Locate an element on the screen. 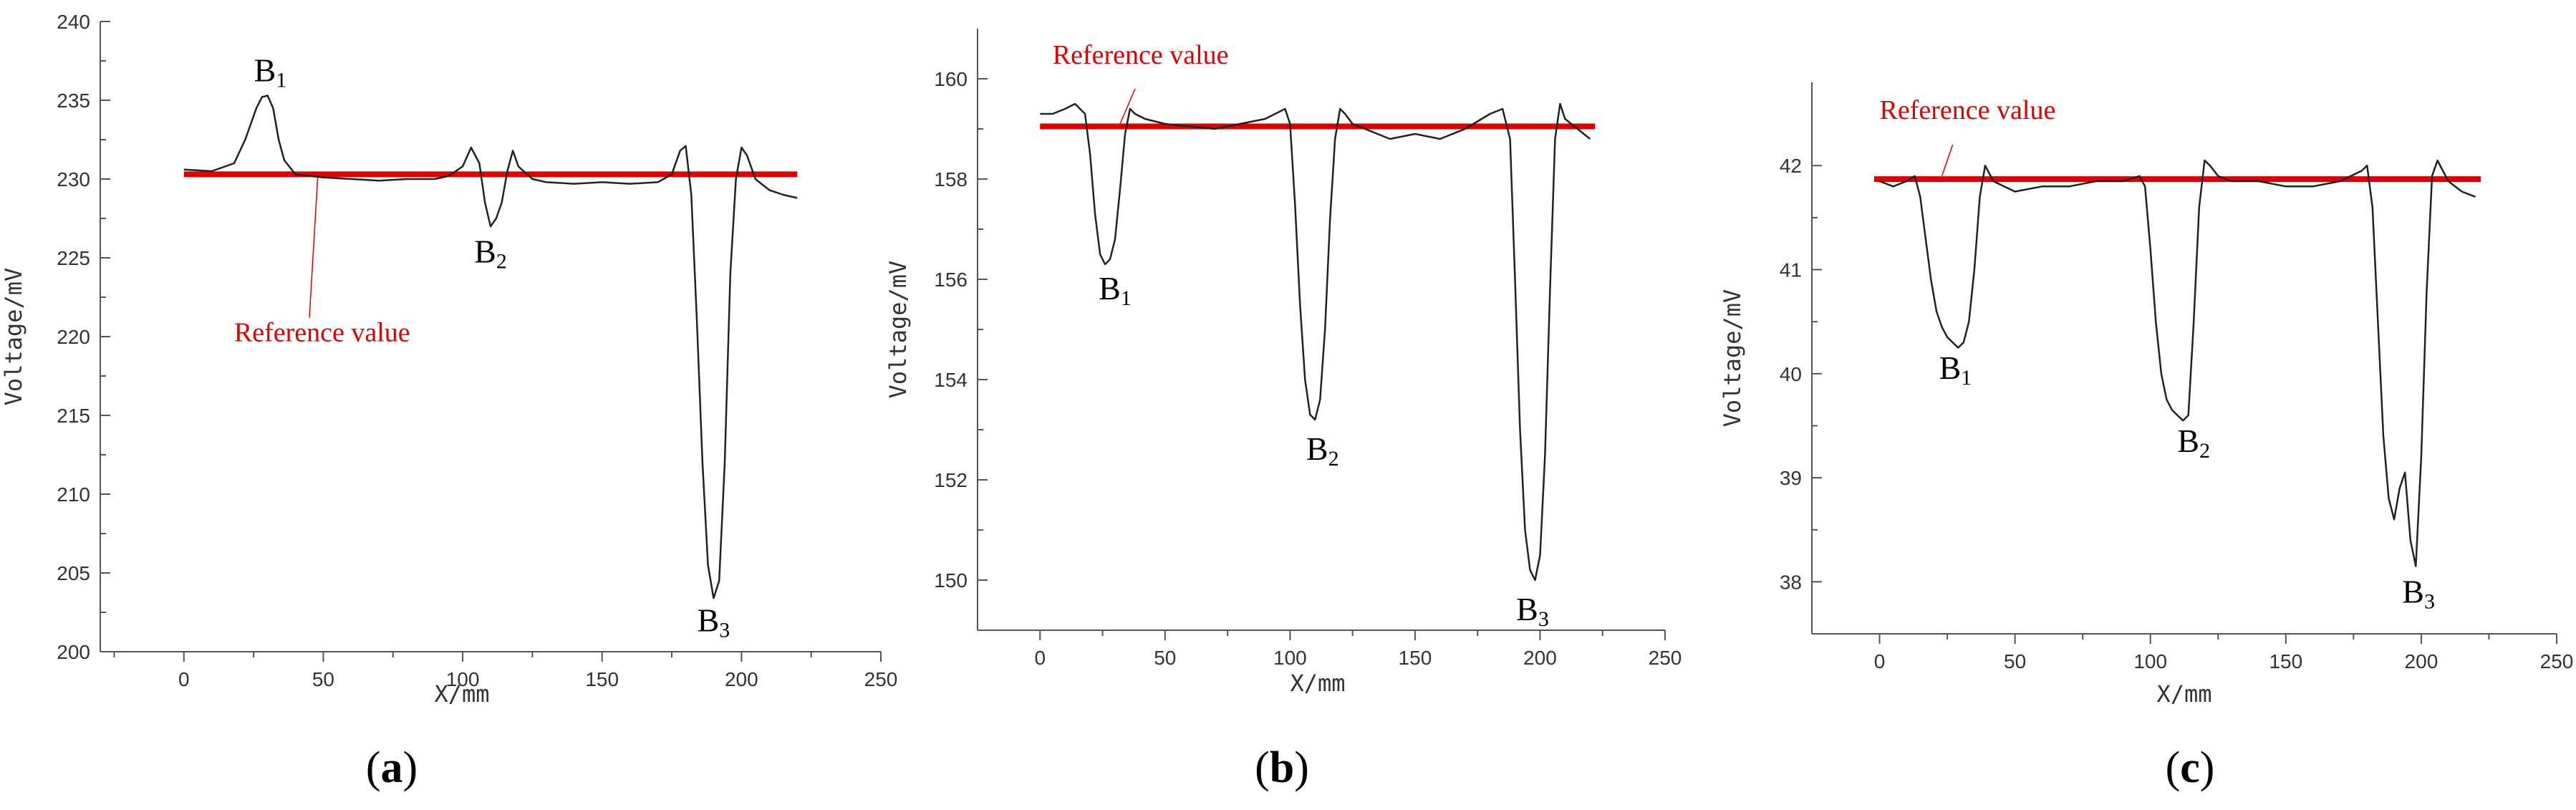 The height and width of the screenshot is (810, 2576). panel-label-c-text: c is located at coordinates (2190, 767).